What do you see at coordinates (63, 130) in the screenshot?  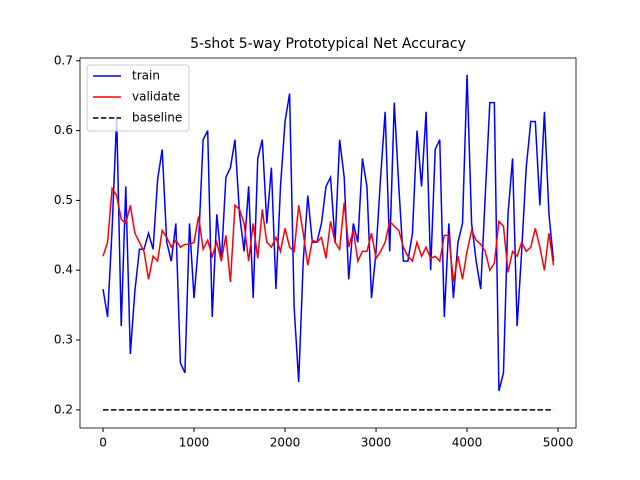 I see `y-tick-label: 0.6` at bounding box center [63, 130].